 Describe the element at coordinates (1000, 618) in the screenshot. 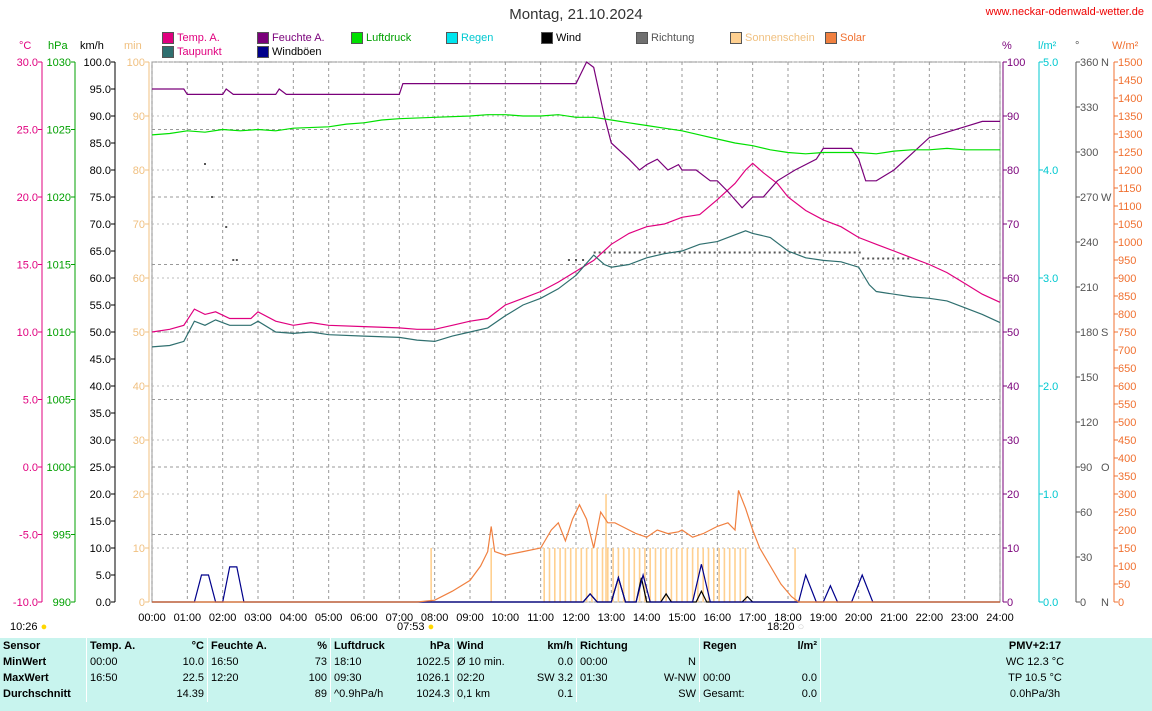

I see `x-tick-label: 24:00` at that location.